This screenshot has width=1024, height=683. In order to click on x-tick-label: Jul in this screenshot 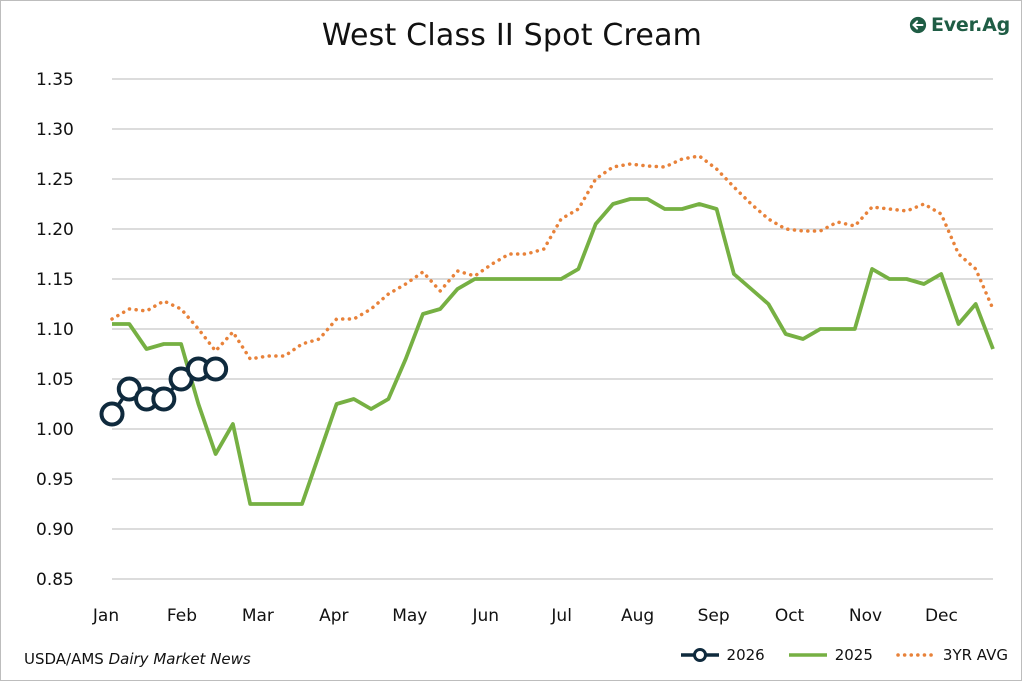, I will do `click(561, 616)`.